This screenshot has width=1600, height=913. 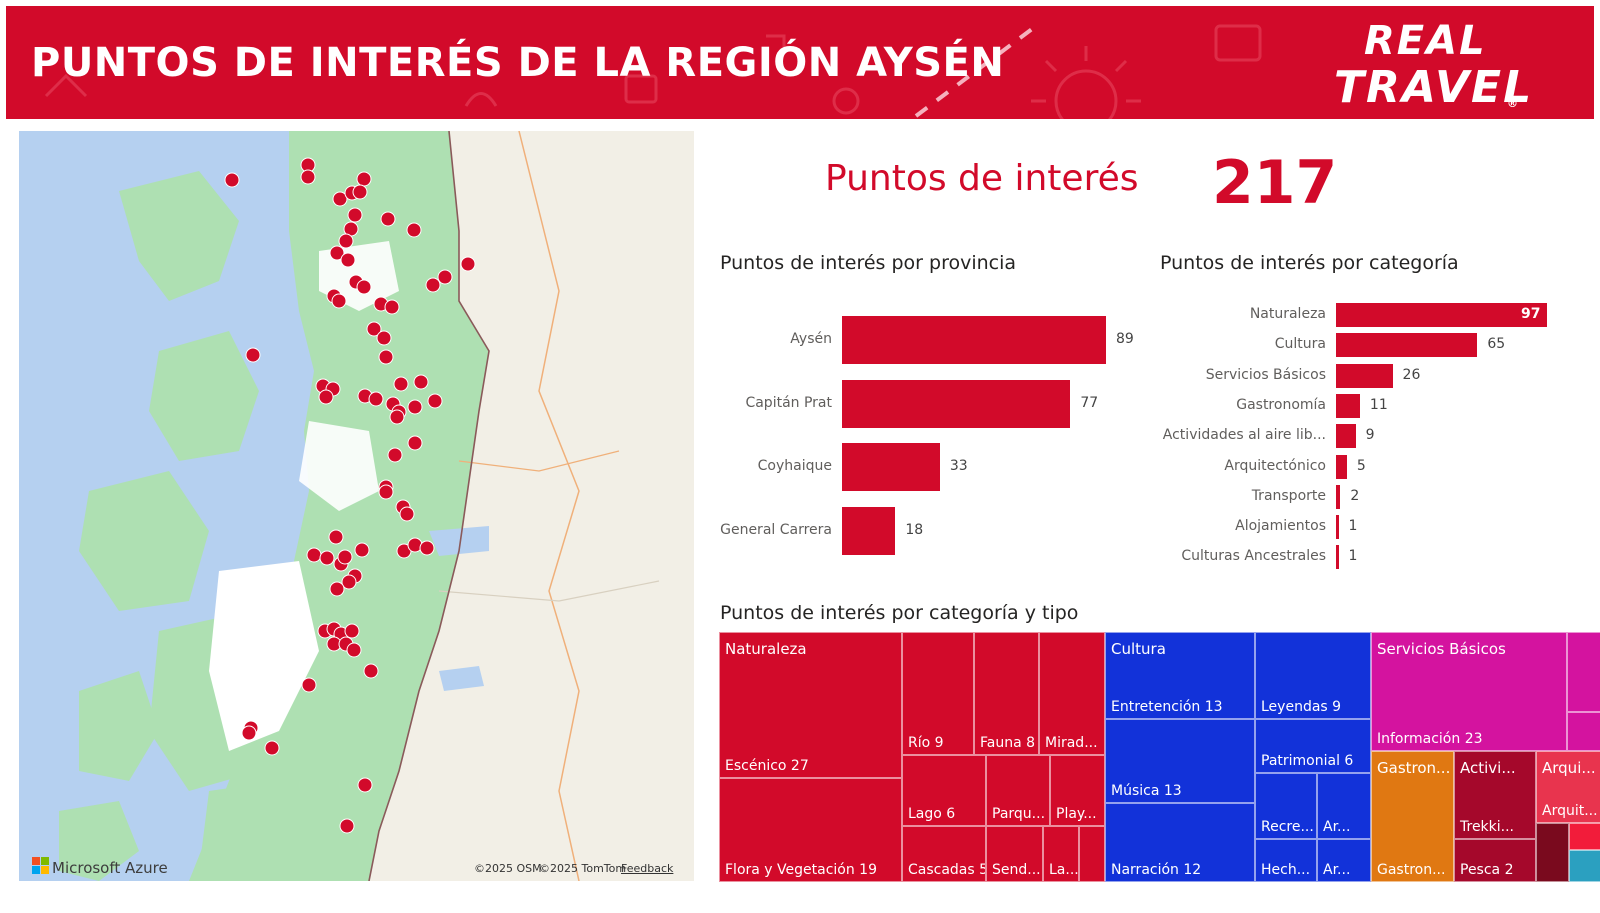 I want to click on treemap-title: Puntos de interés por categoría y tipo, so click(x=899, y=613).